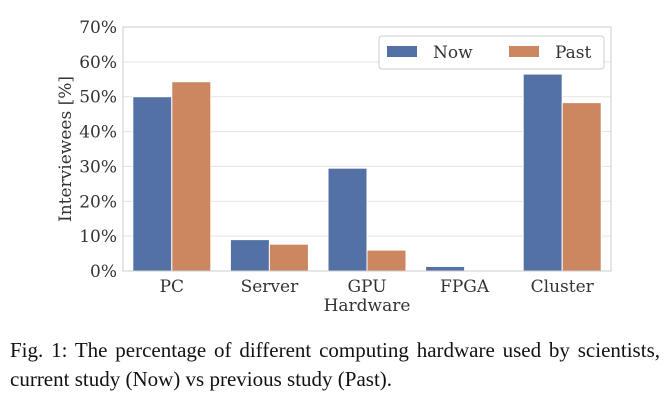  What do you see at coordinates (563, 287) in the screenshot?
I see `x-tick-label: Cluster` at bounding box center [563, 287].